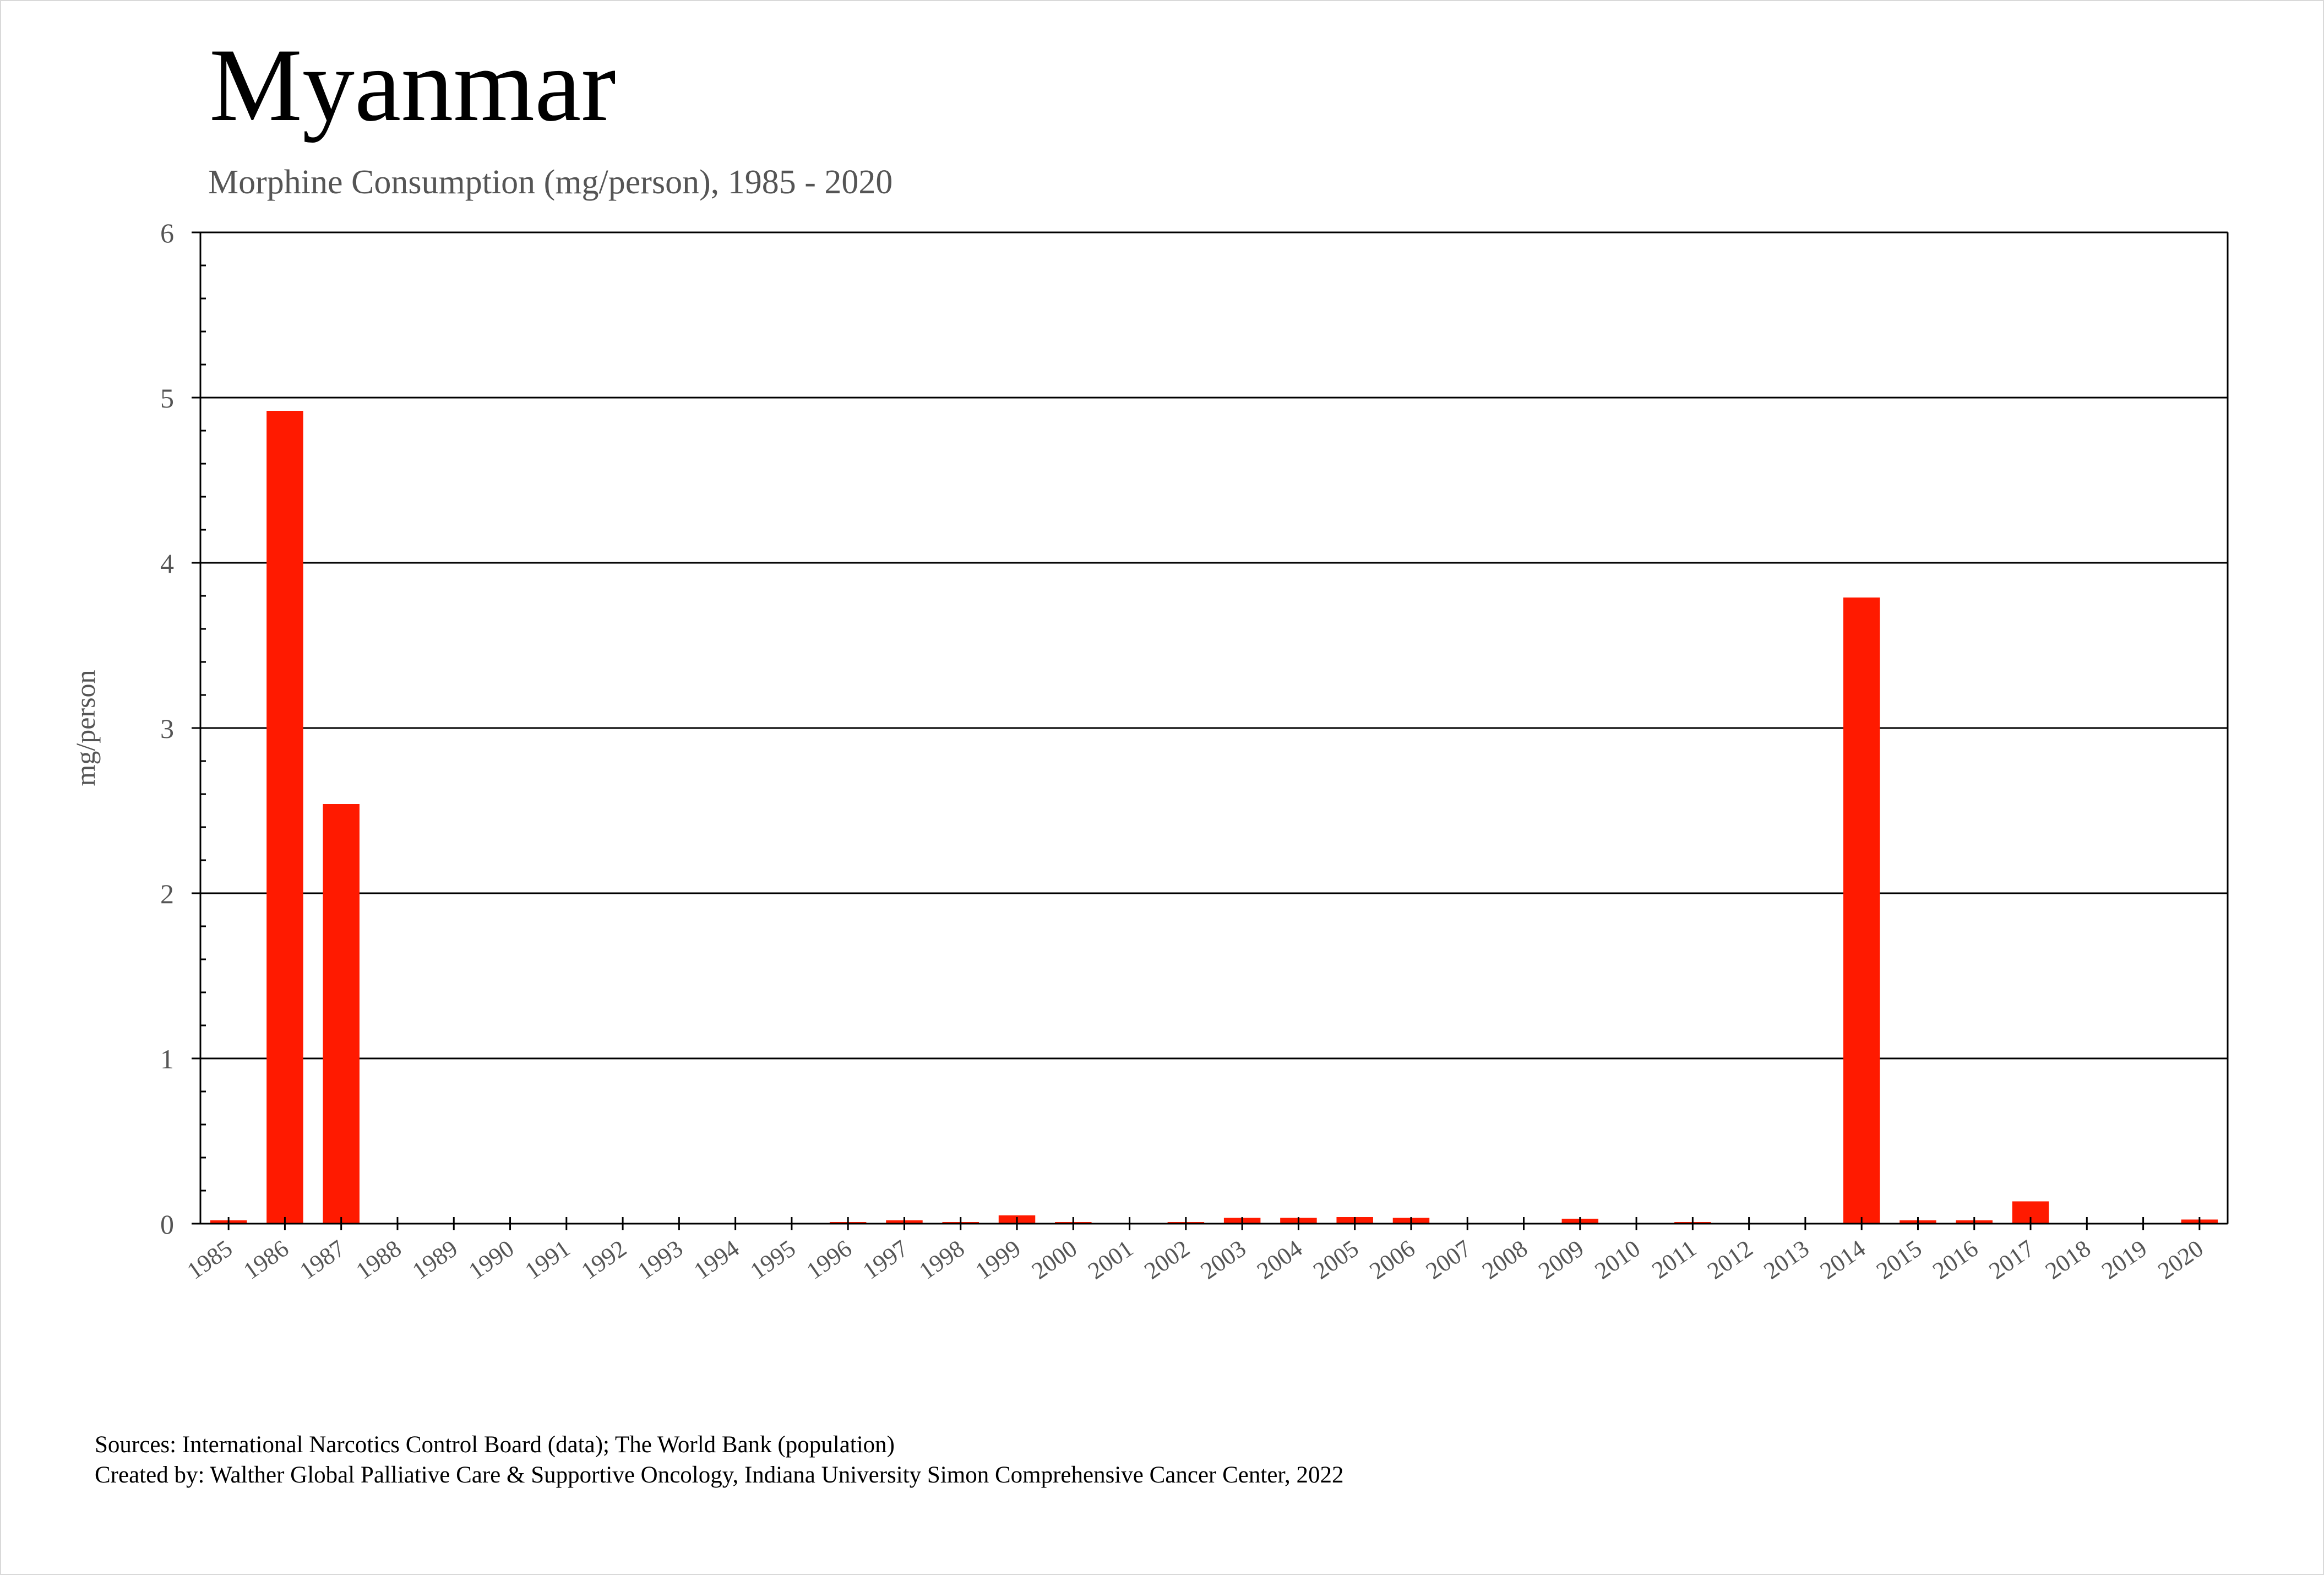  Describe the element at coordinates (1110, 1260) in the screenshot. I see `x-tick-label: 2001` at that location.